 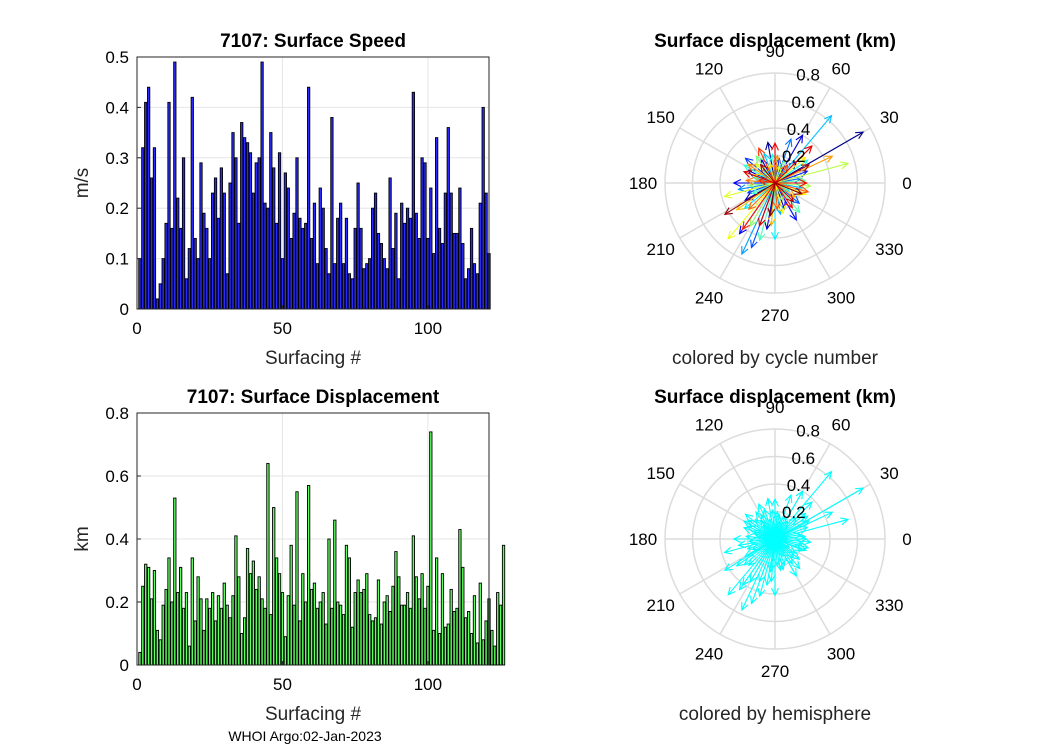 I want to click on chart-title: Surface displacement (km), so click(x=775, y=41).